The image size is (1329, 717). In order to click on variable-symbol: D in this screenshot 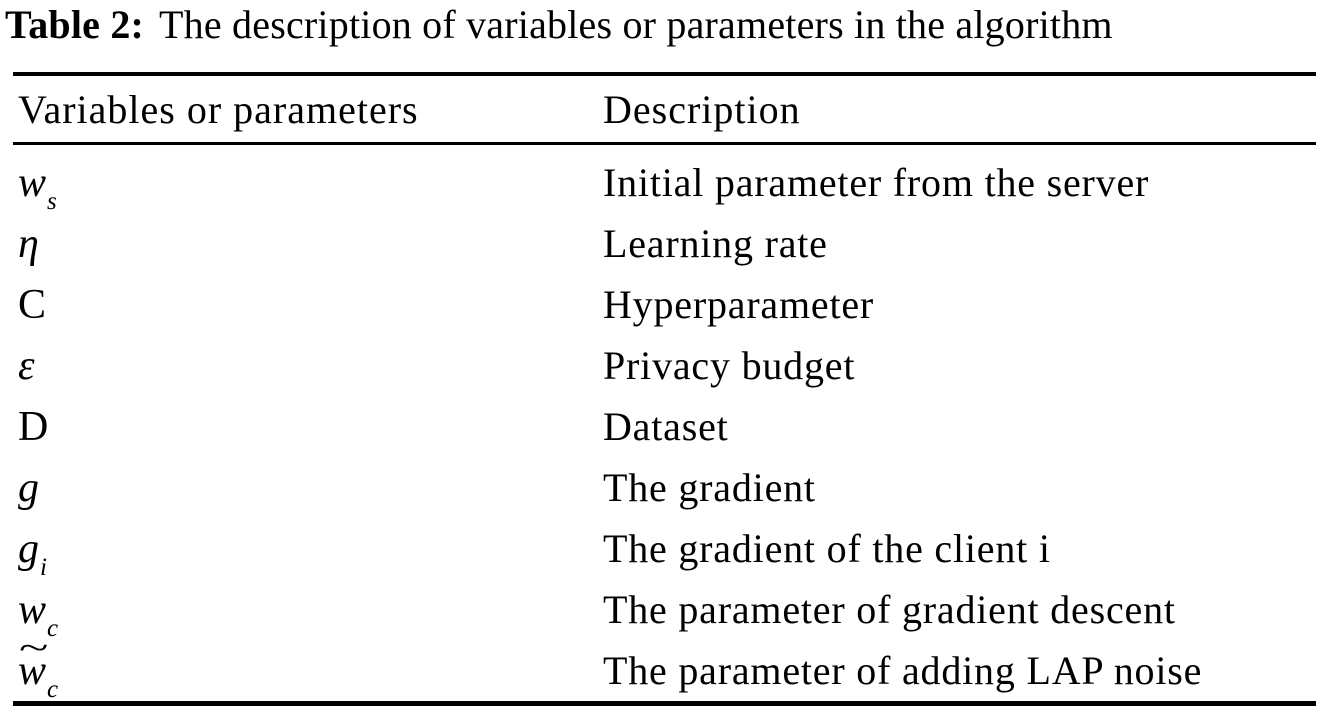, I will do `click(308, 427)`.